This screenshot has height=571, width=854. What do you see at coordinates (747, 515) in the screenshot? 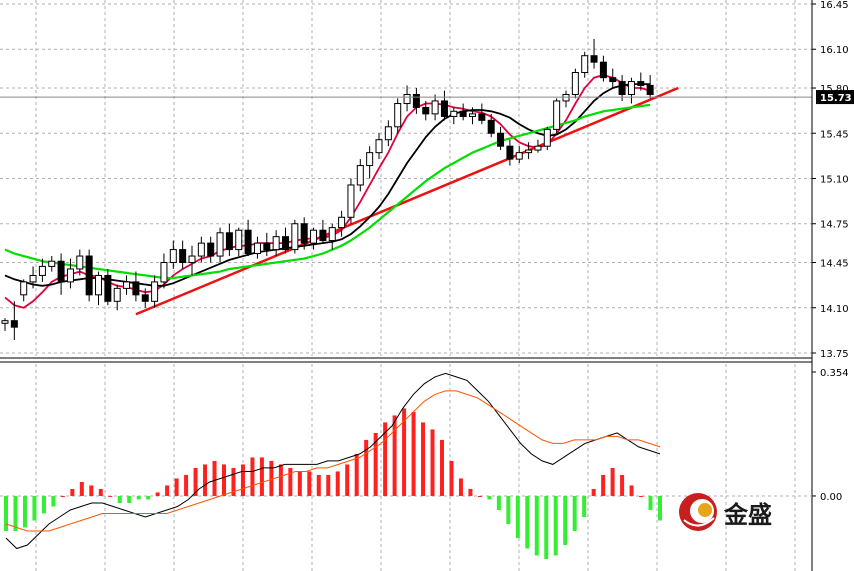
I see `logo-text: 金盛` at bounding box center [747, 515].